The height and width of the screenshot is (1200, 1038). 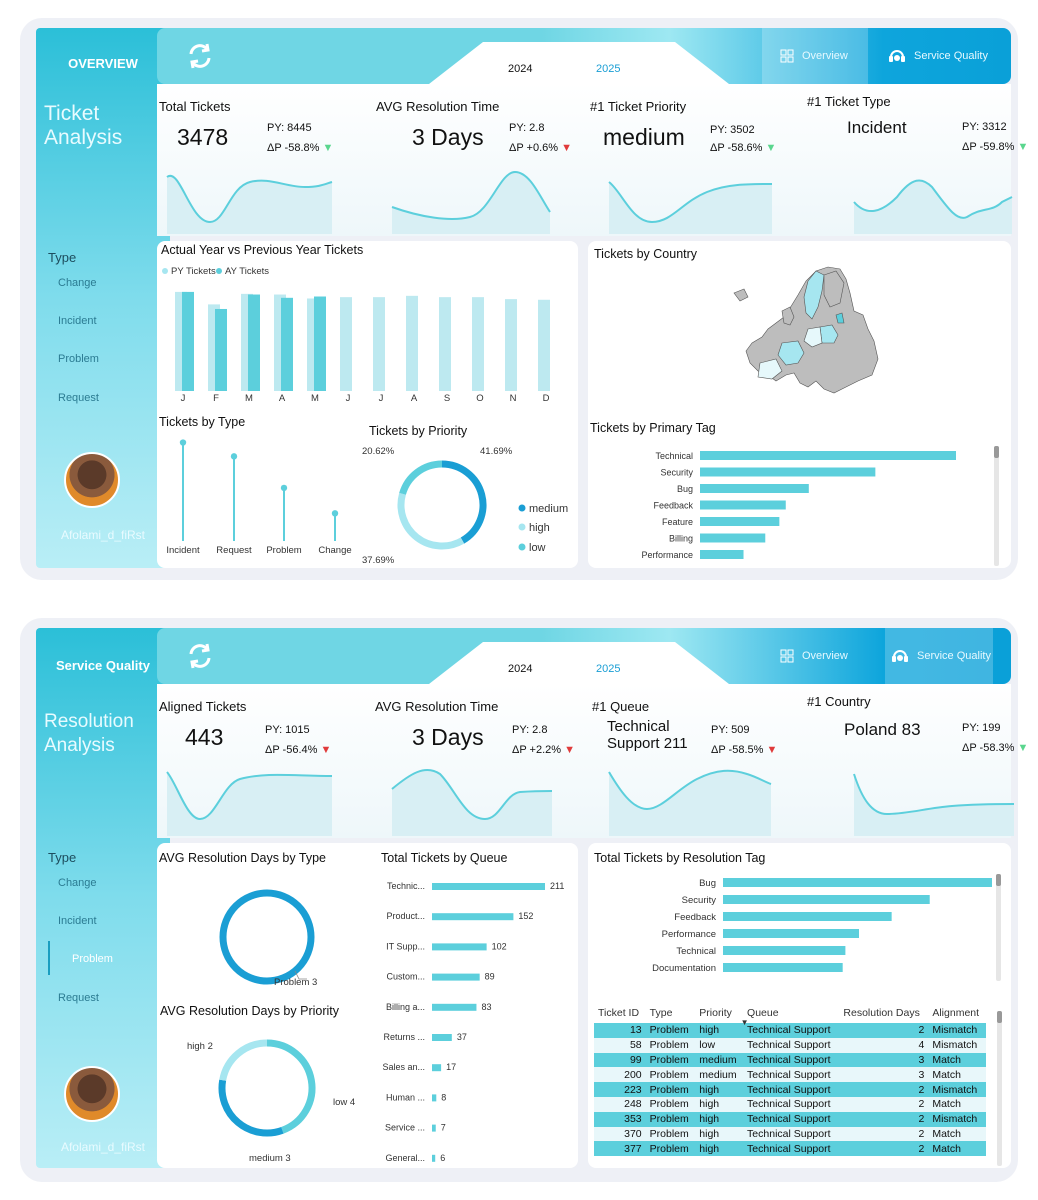 What do you see at coordinates (289, 128) in the screenshot?
I see `kpi-py: PY: 8445` at bounding box center [289, 128].